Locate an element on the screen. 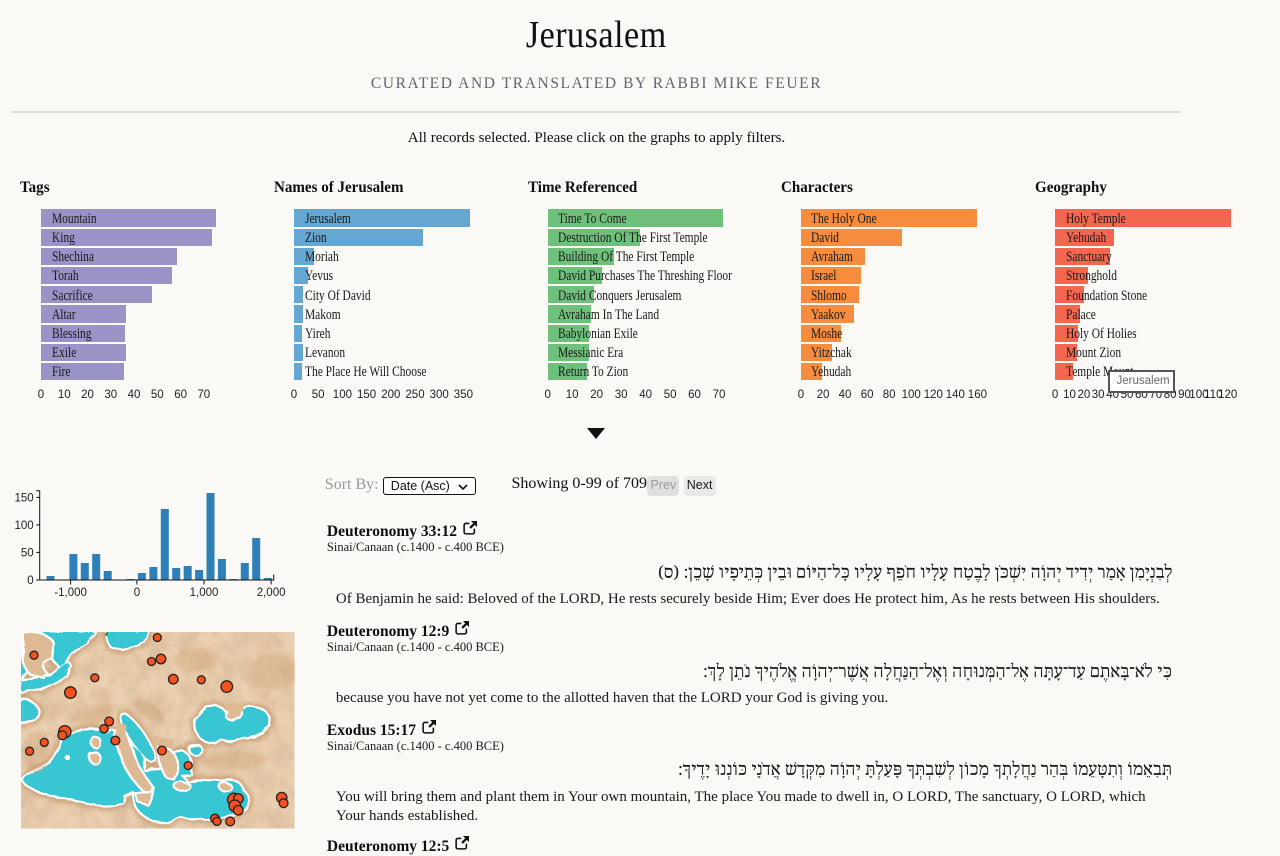  svg-text: 50 is located at coordinates (27, 553).